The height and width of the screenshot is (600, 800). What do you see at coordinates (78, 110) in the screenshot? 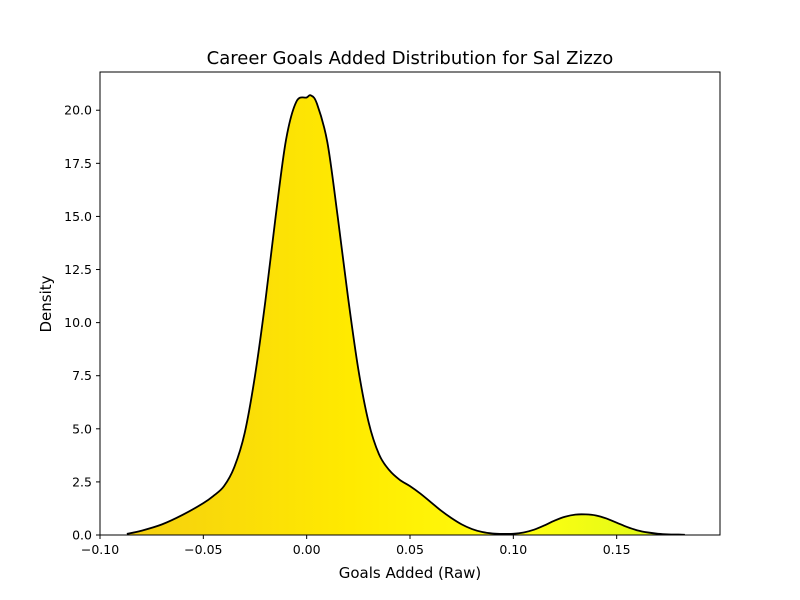
I see `y-tick-label: 20.0` at bounding box center [78, 110].